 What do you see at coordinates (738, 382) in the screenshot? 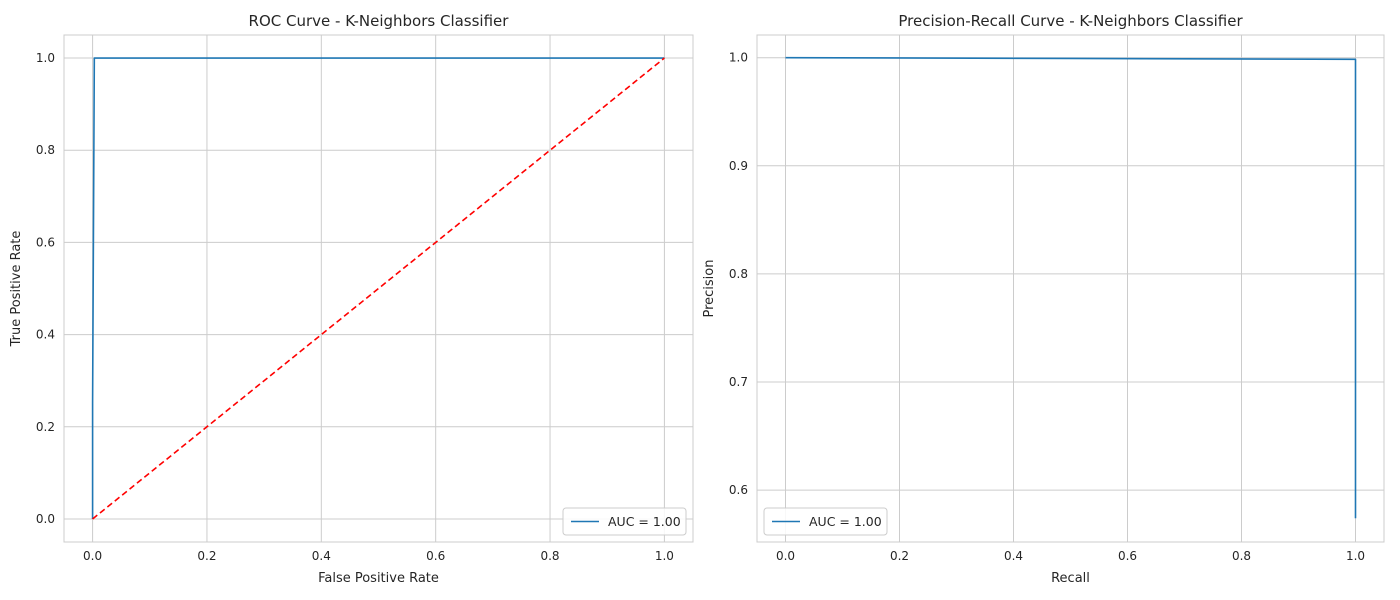
I see `y-tick-label: 0.7` at bounding box center [738, 382].